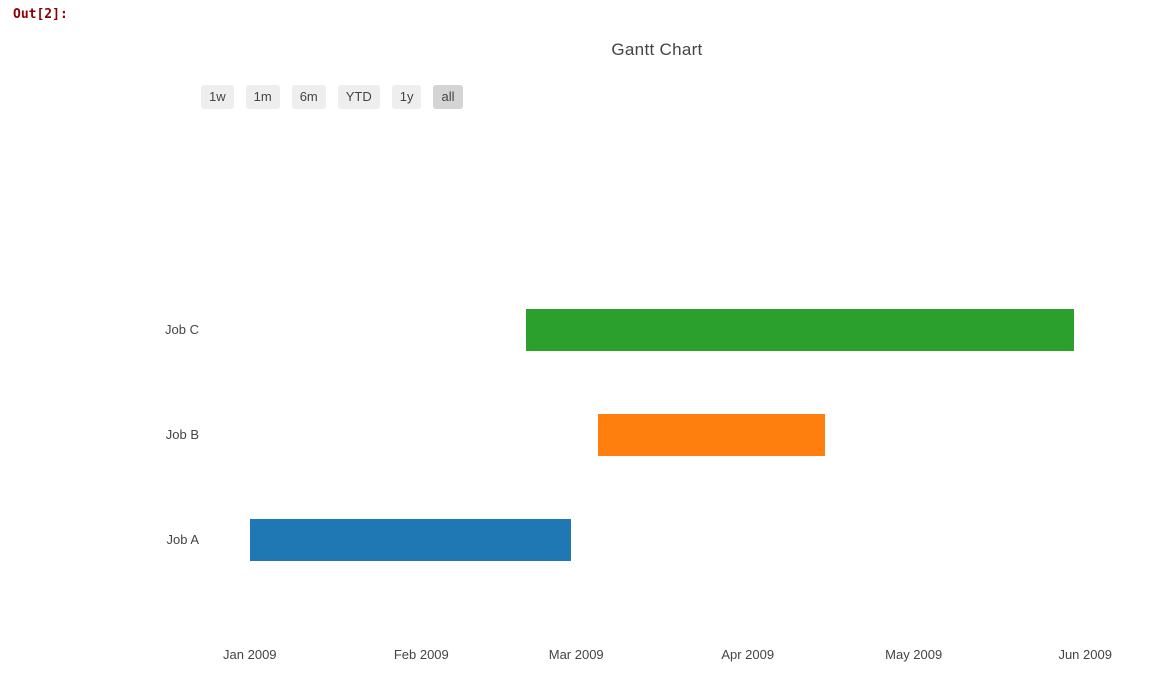  Describe the element at coordinates (410, 540) in the screenshot. I see `gantt-bar-job-a` at that location.